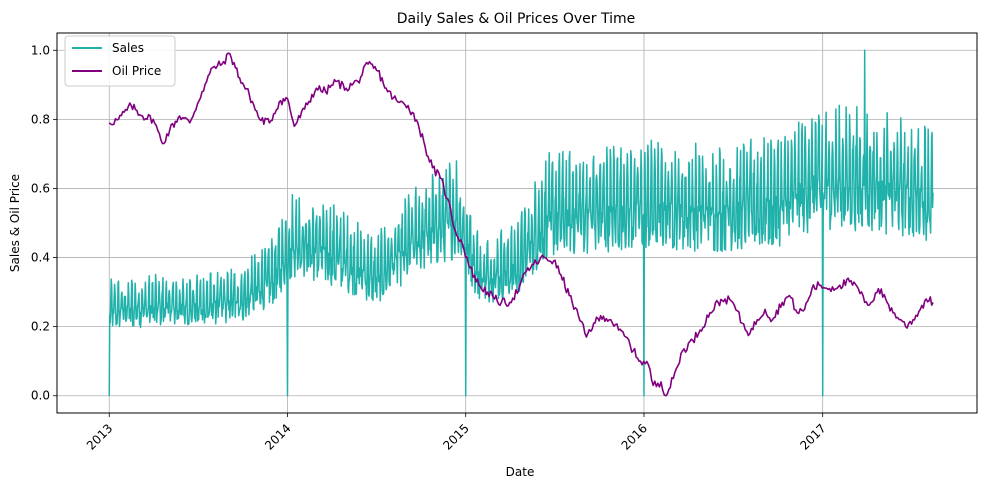 This screenshot has height=490, width=989. What do you see at coordinates (136, 71) in the screenshot?
I see `legend-oil-label: Oil Price` at bounding box center [136, 71].